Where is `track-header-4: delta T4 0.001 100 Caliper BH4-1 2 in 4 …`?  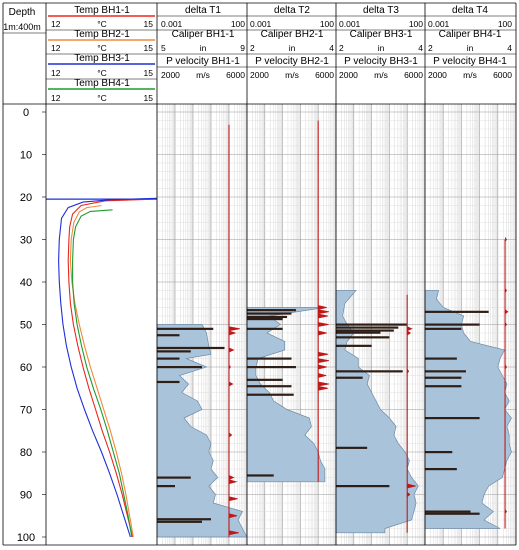
track-header-4: delta T4 0.001 100 Caliper BH4-1 2 in 4 … is located at coordinates (470, 42).